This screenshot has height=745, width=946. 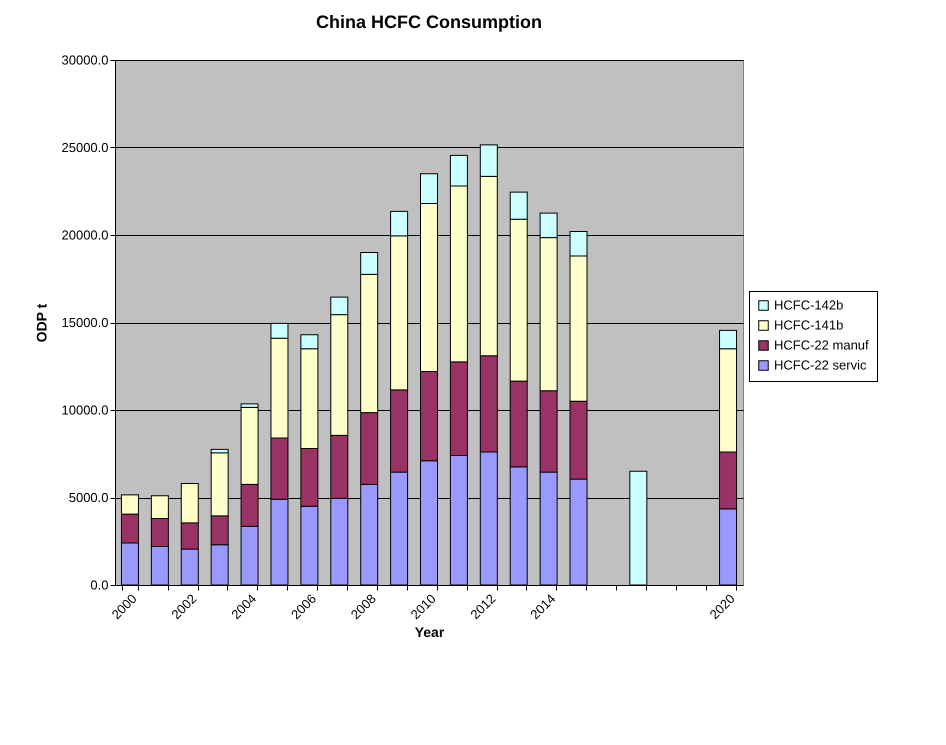 I want to click on y-tick-label: 0.0, so click(x=99, y=585).